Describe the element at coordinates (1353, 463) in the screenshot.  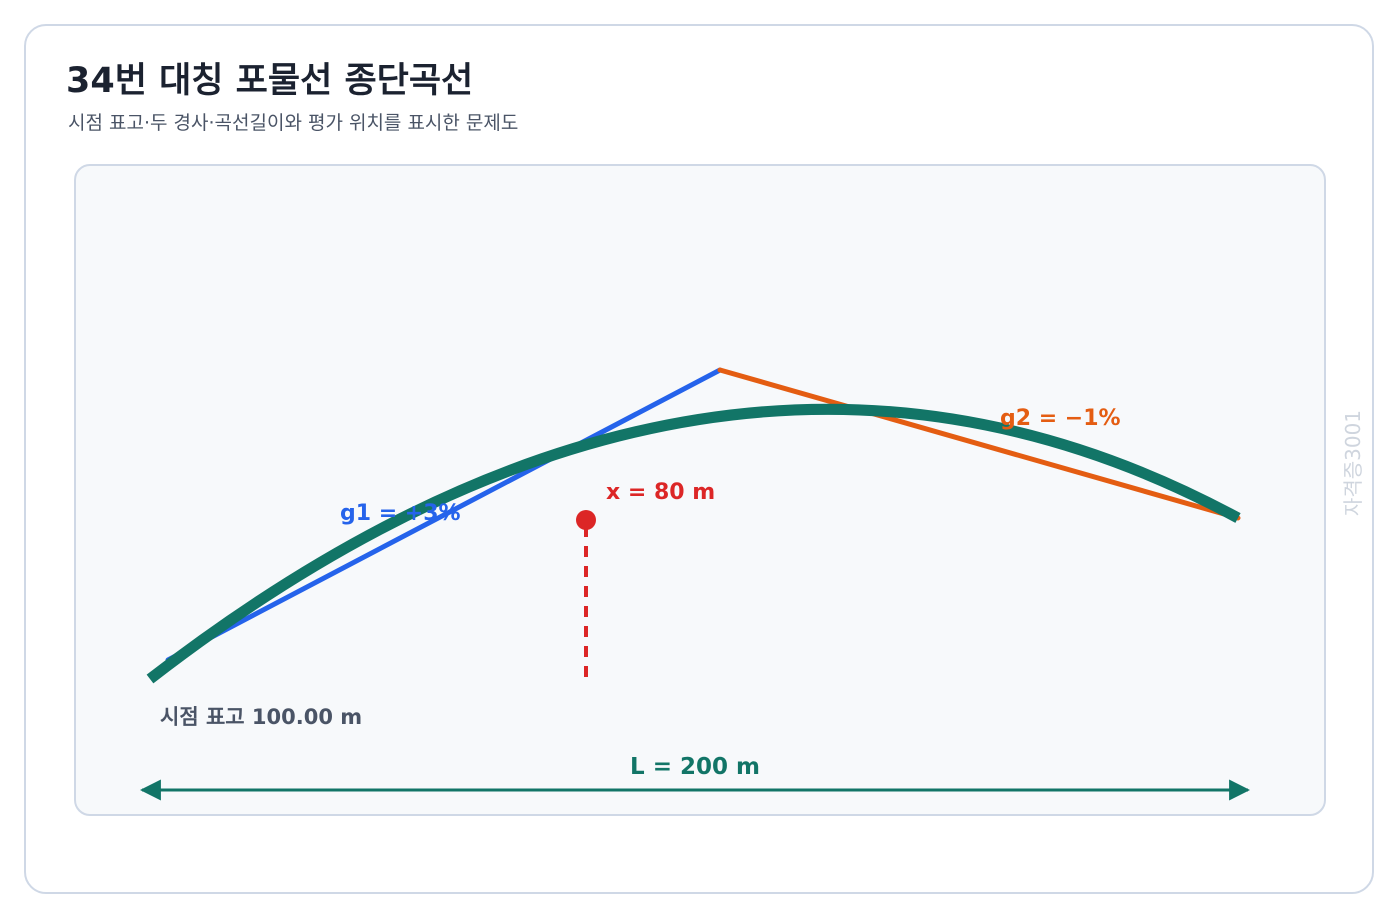
I see `watermark: 자격증3001` at that location.